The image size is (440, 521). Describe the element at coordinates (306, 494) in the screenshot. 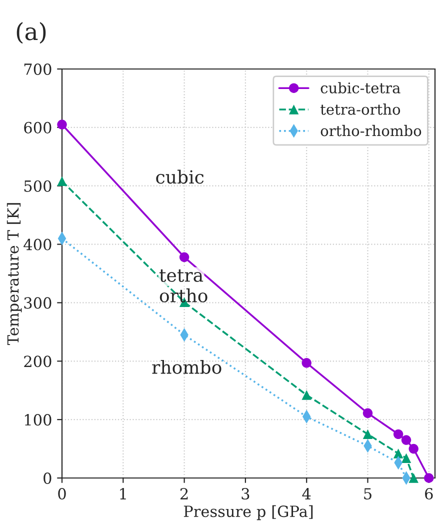

I see `x-tick-label: 4` at that location.